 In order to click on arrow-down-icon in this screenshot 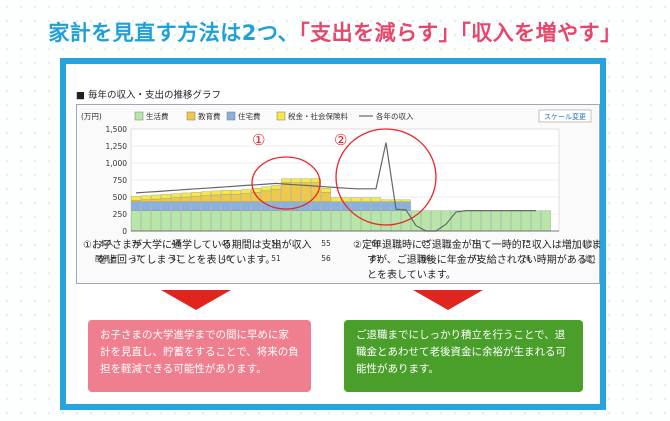, I will do `click(196, 300)`.